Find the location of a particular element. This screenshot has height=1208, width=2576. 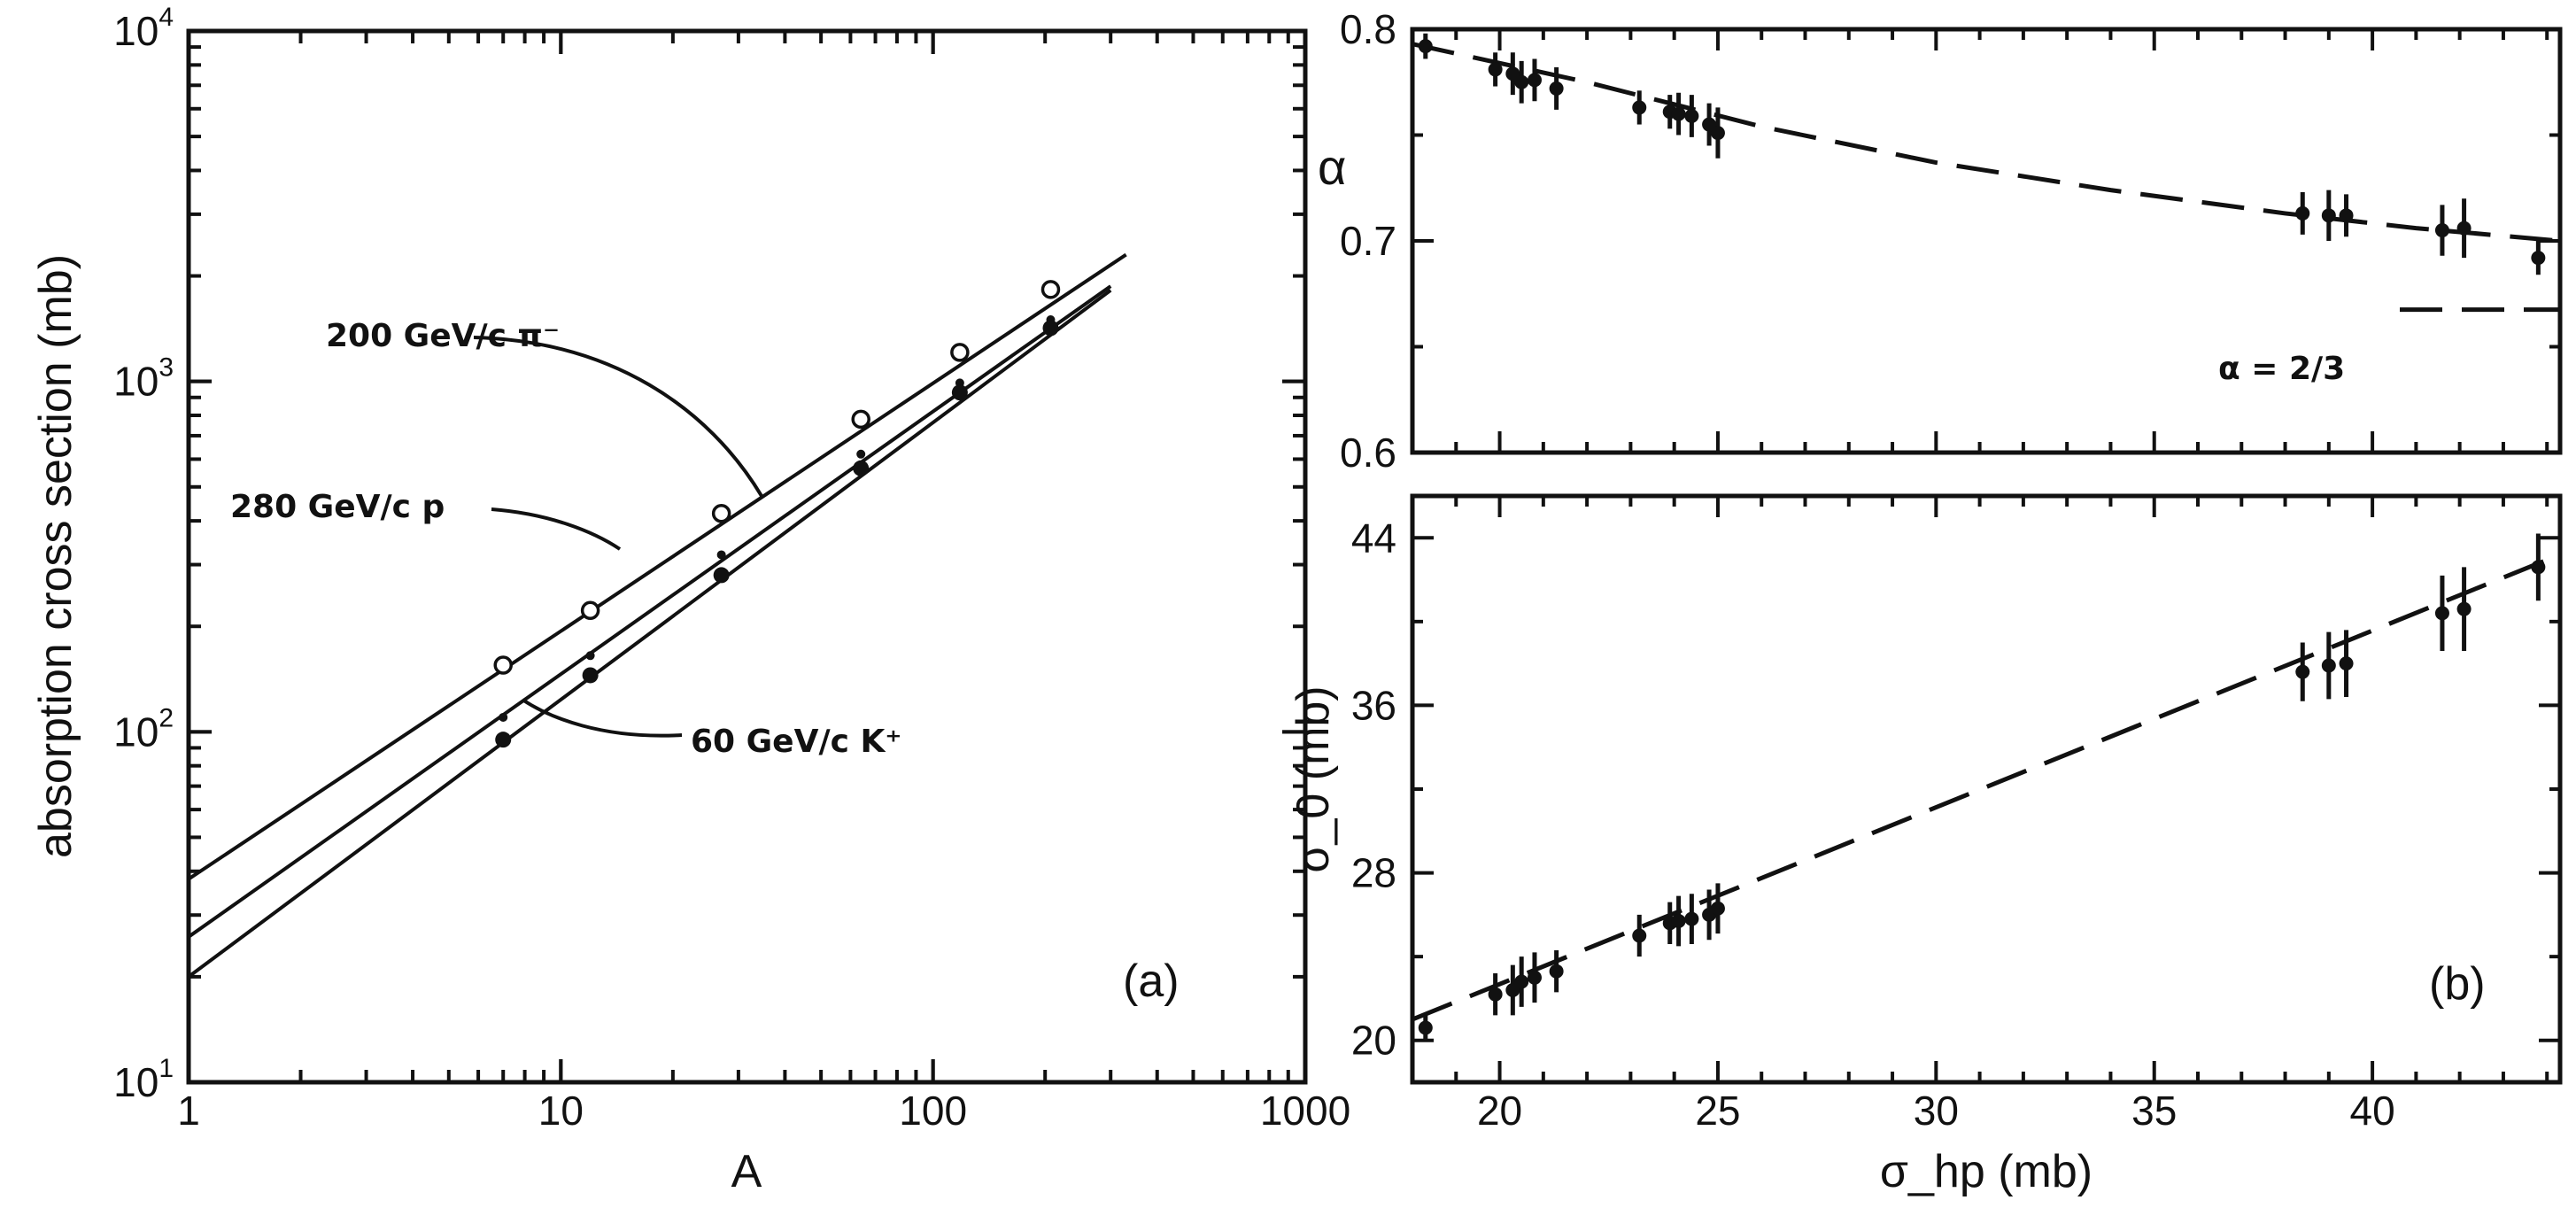

leader-proton is located at coordinates (556, 529).